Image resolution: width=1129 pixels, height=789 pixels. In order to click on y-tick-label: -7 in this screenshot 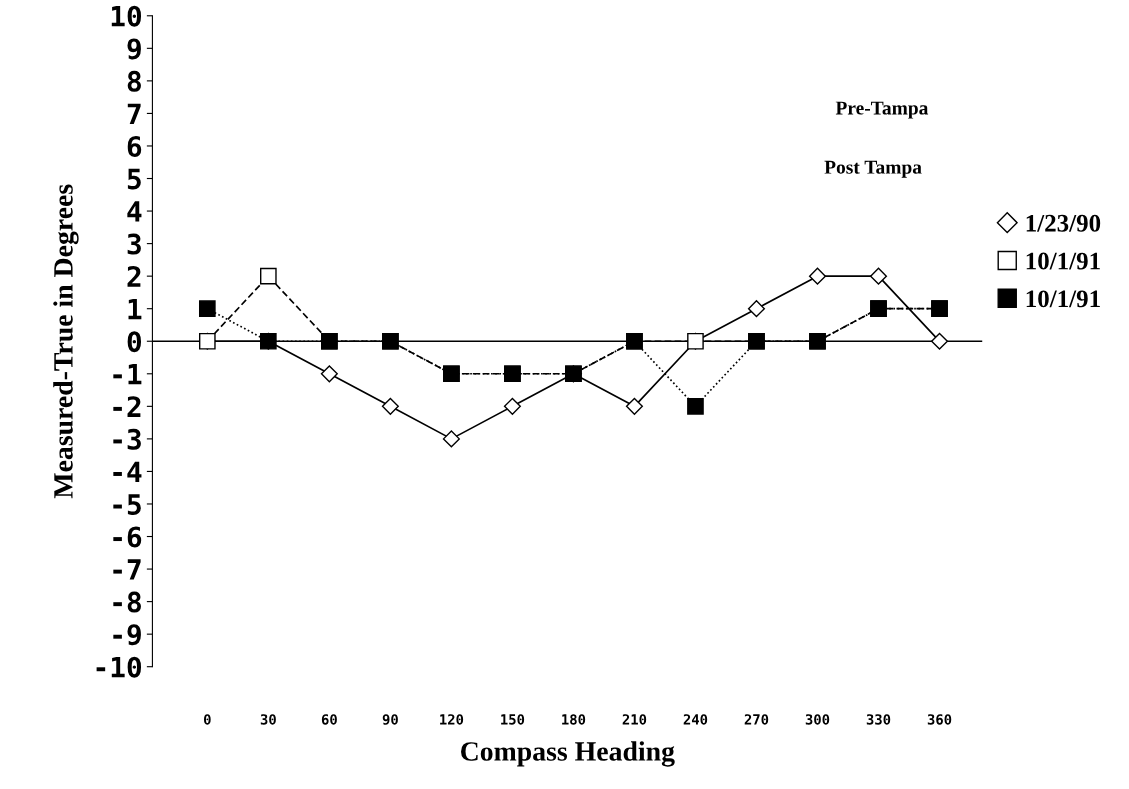, I will do `click(127, 569)`.